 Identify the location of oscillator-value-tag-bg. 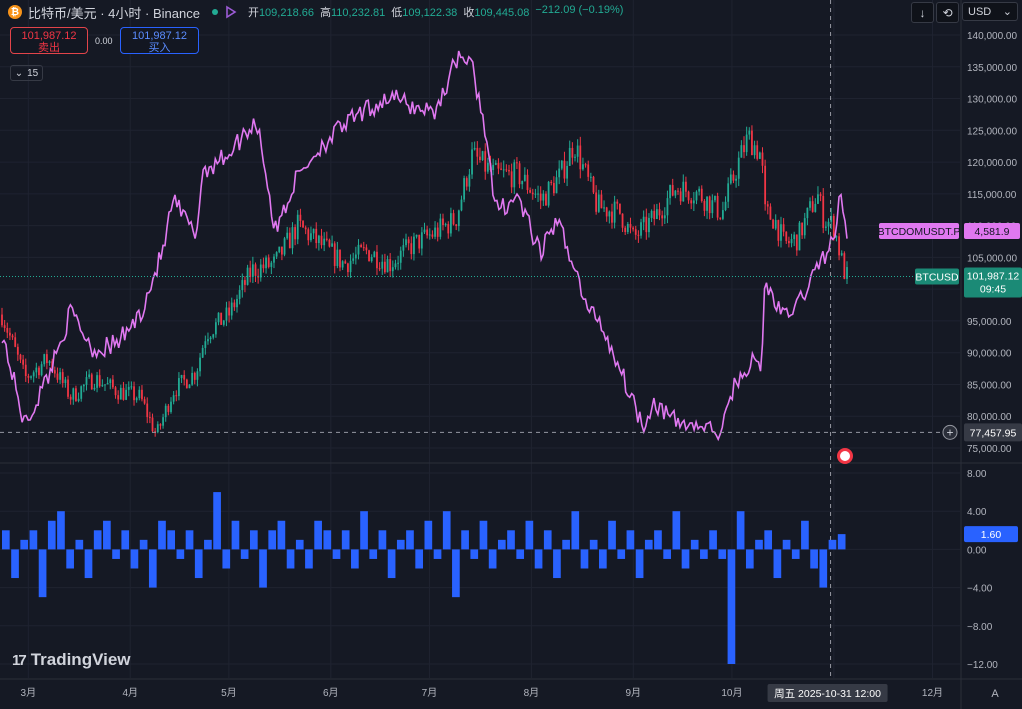
(991, 534).